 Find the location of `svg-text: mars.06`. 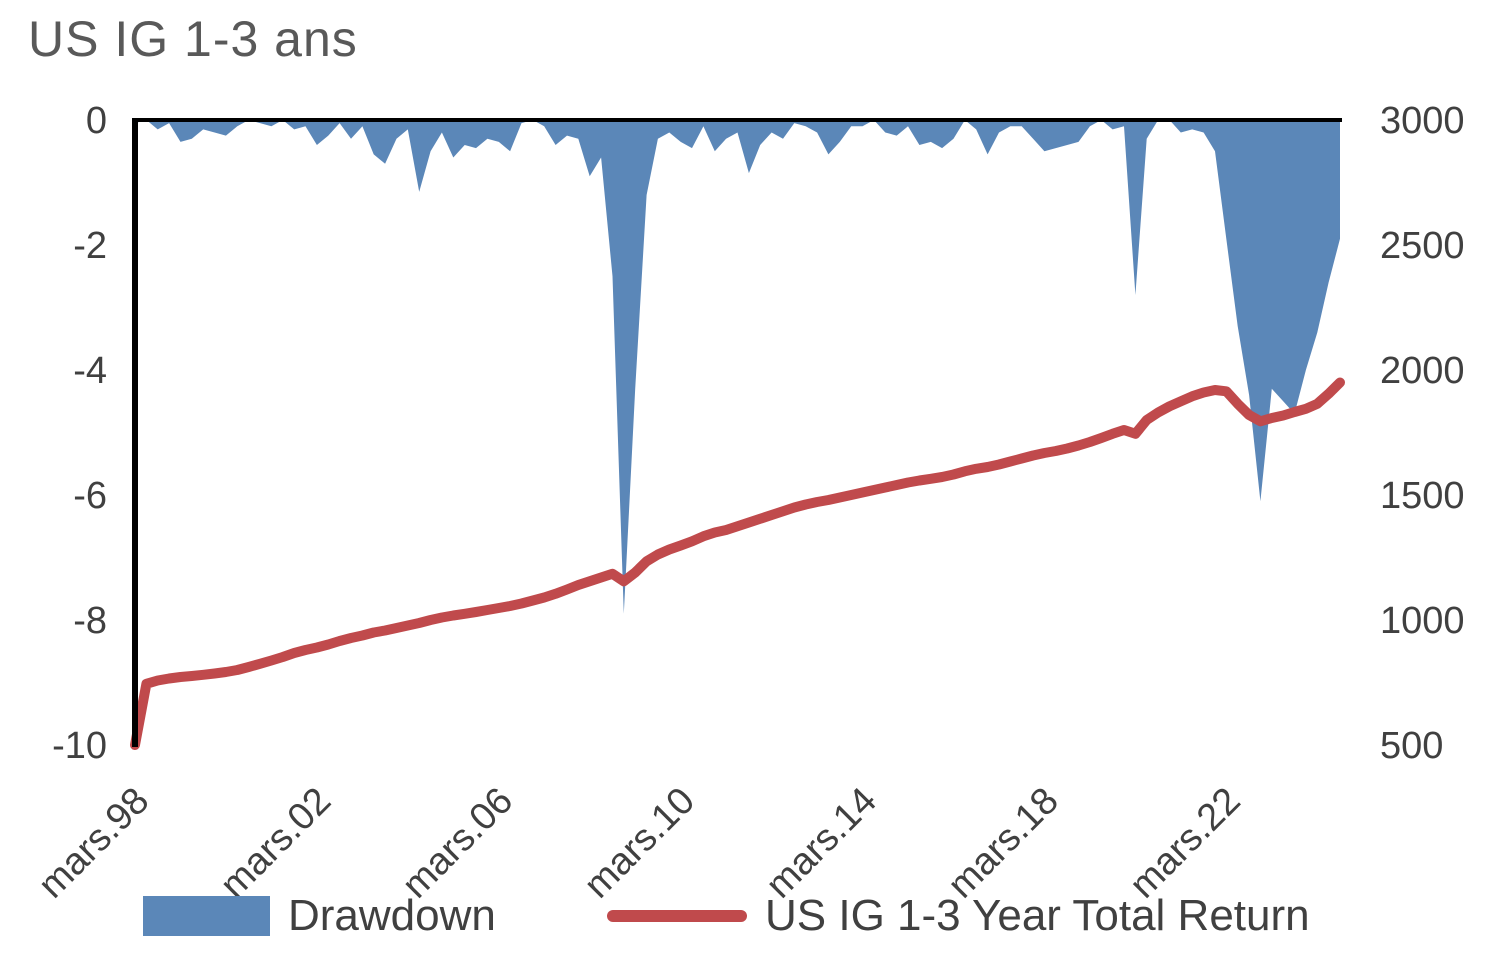

svg-text: mars.06 is located at coordinates (457, 843).